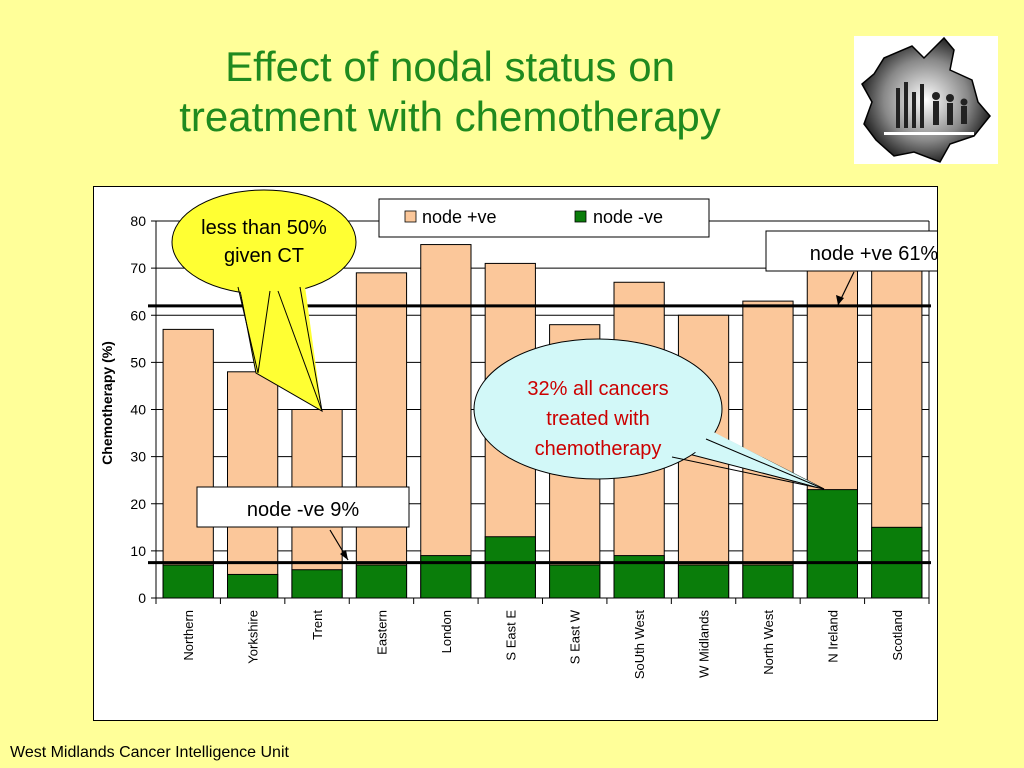 The height and width of the screenshot is (768, 1024). What do you see at coordinates (381, 632) in the screenshot?
I see `x-tick-label: Eastern` at bounding box center [381, 632].